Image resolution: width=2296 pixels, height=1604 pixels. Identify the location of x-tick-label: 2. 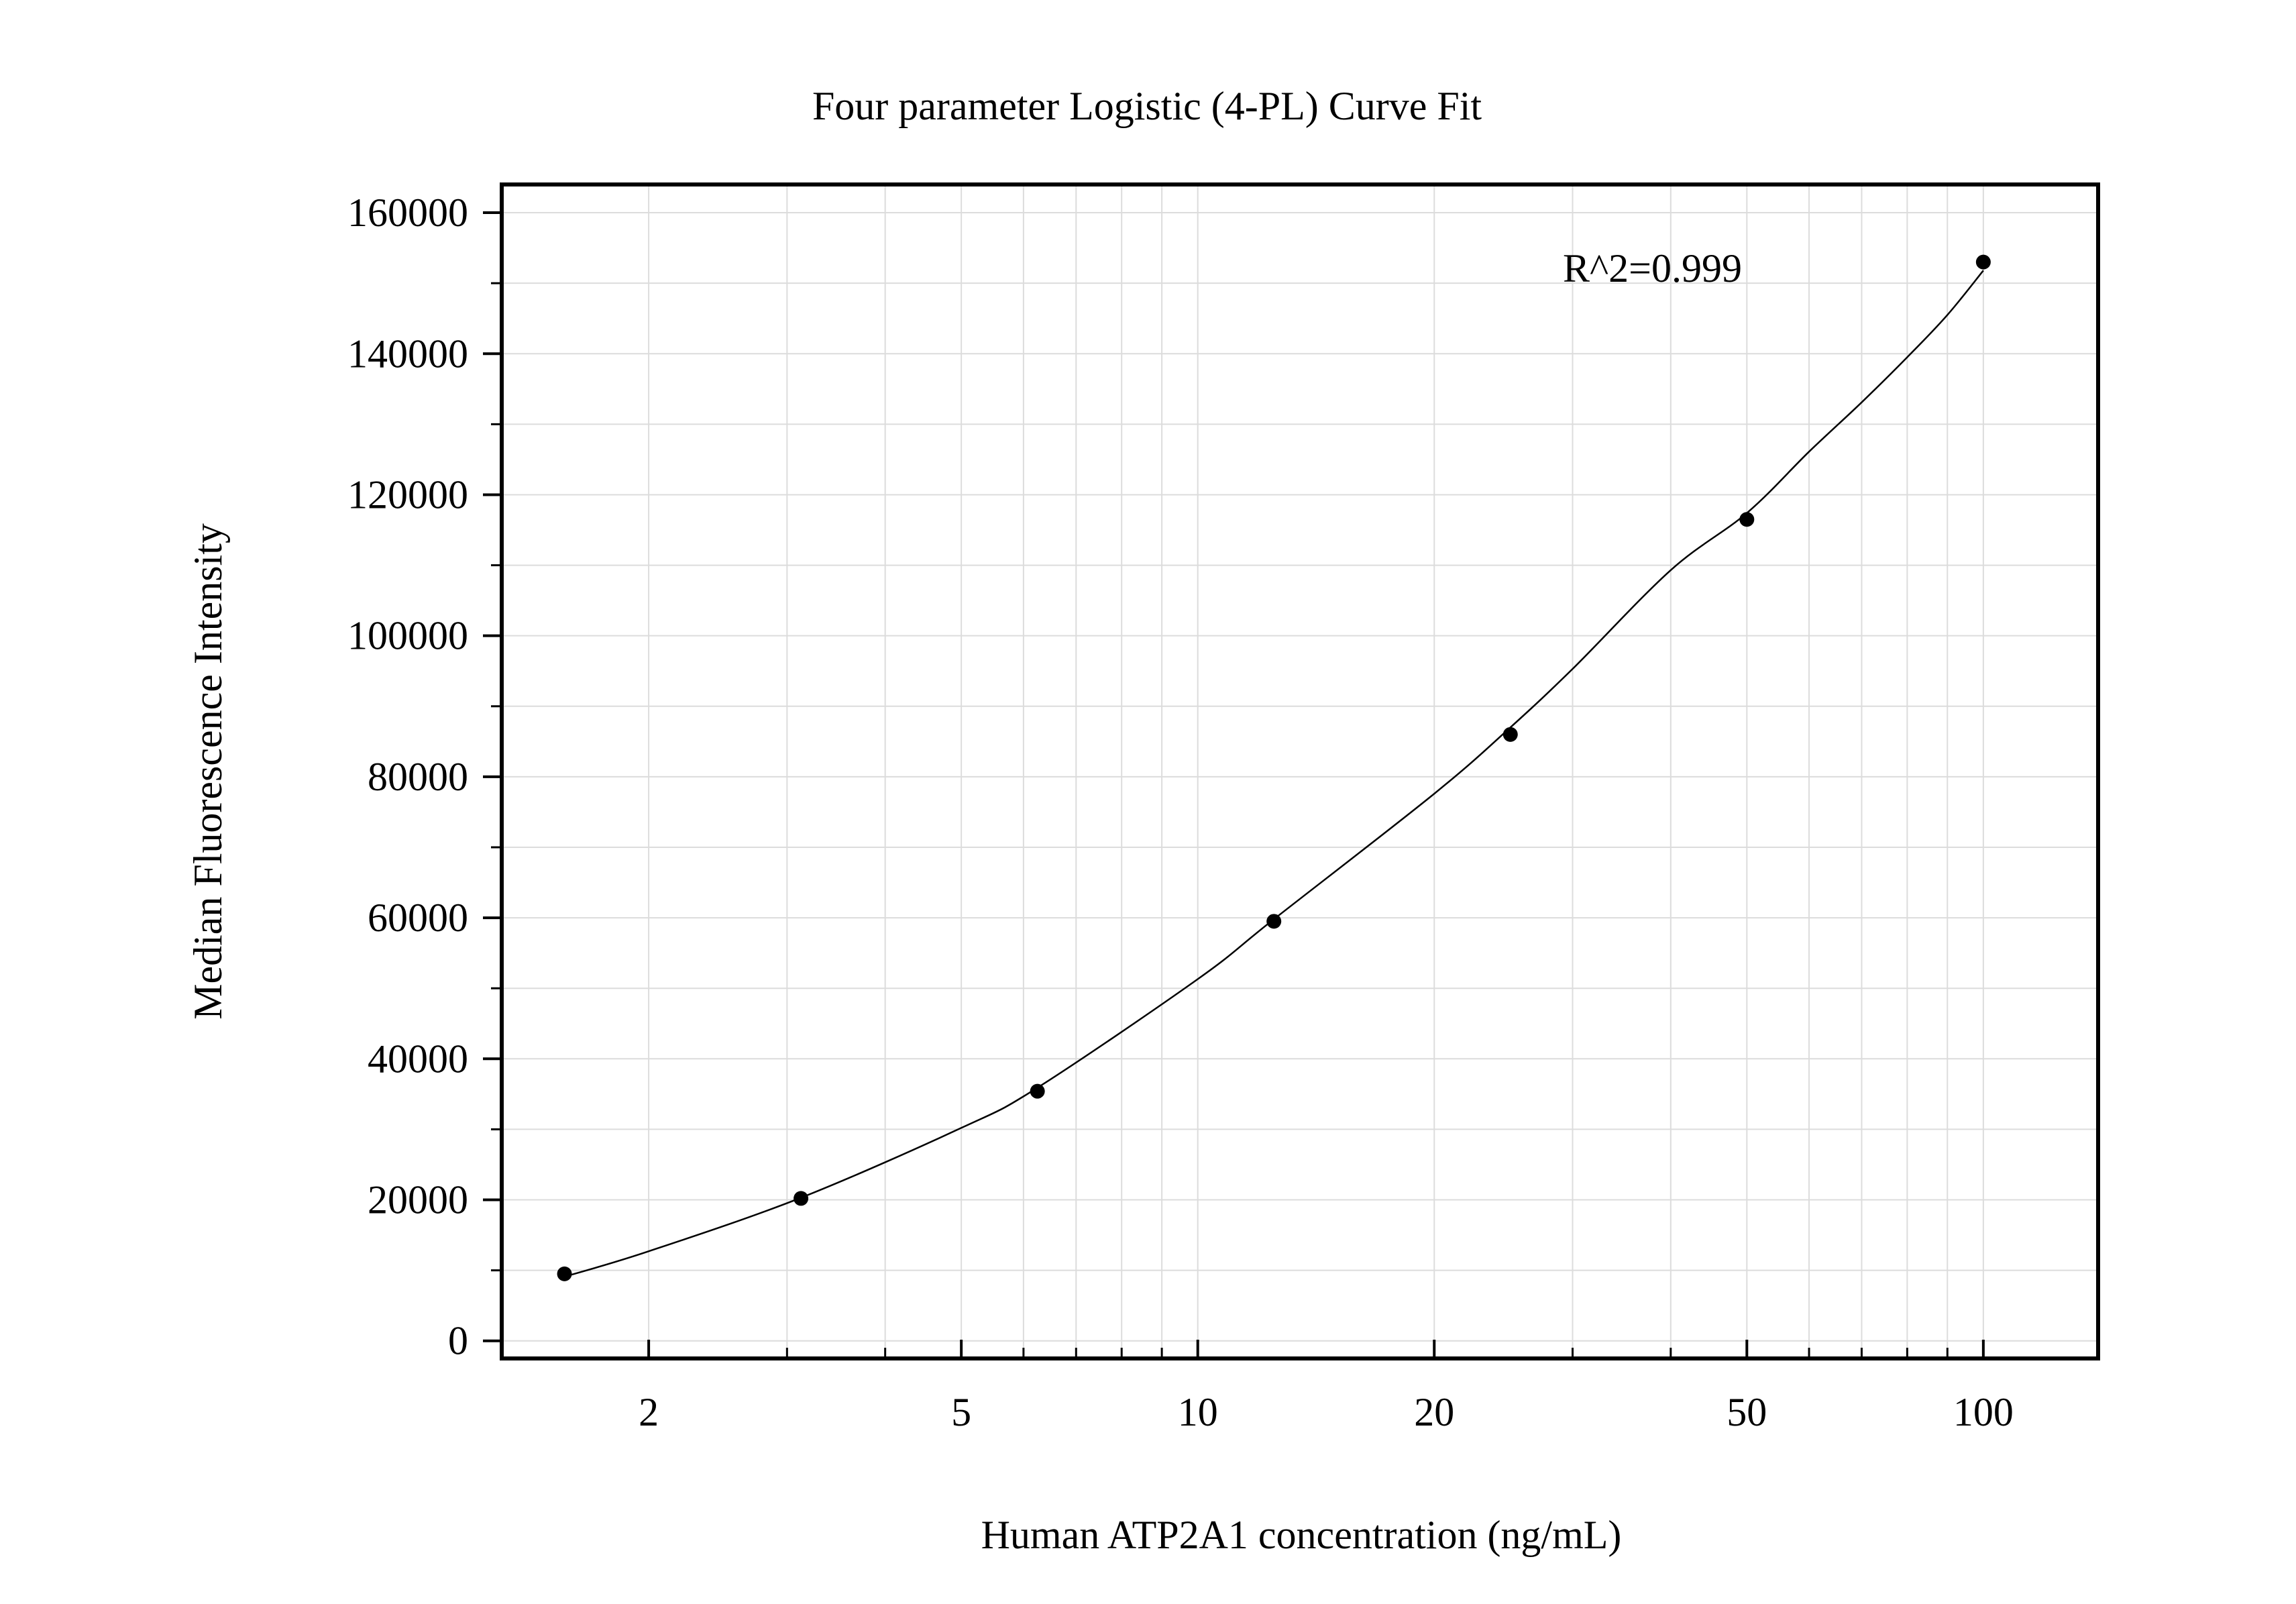
(649, 1412).